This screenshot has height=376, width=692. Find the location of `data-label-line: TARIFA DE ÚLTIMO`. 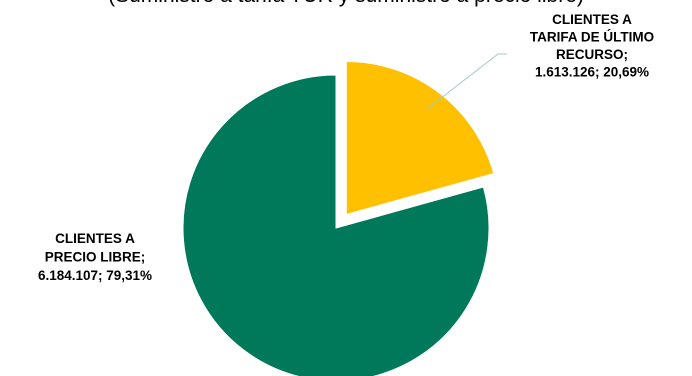

data-label-line: TARIFA DE ÚLTIMO is located at coordinates (592, 37).